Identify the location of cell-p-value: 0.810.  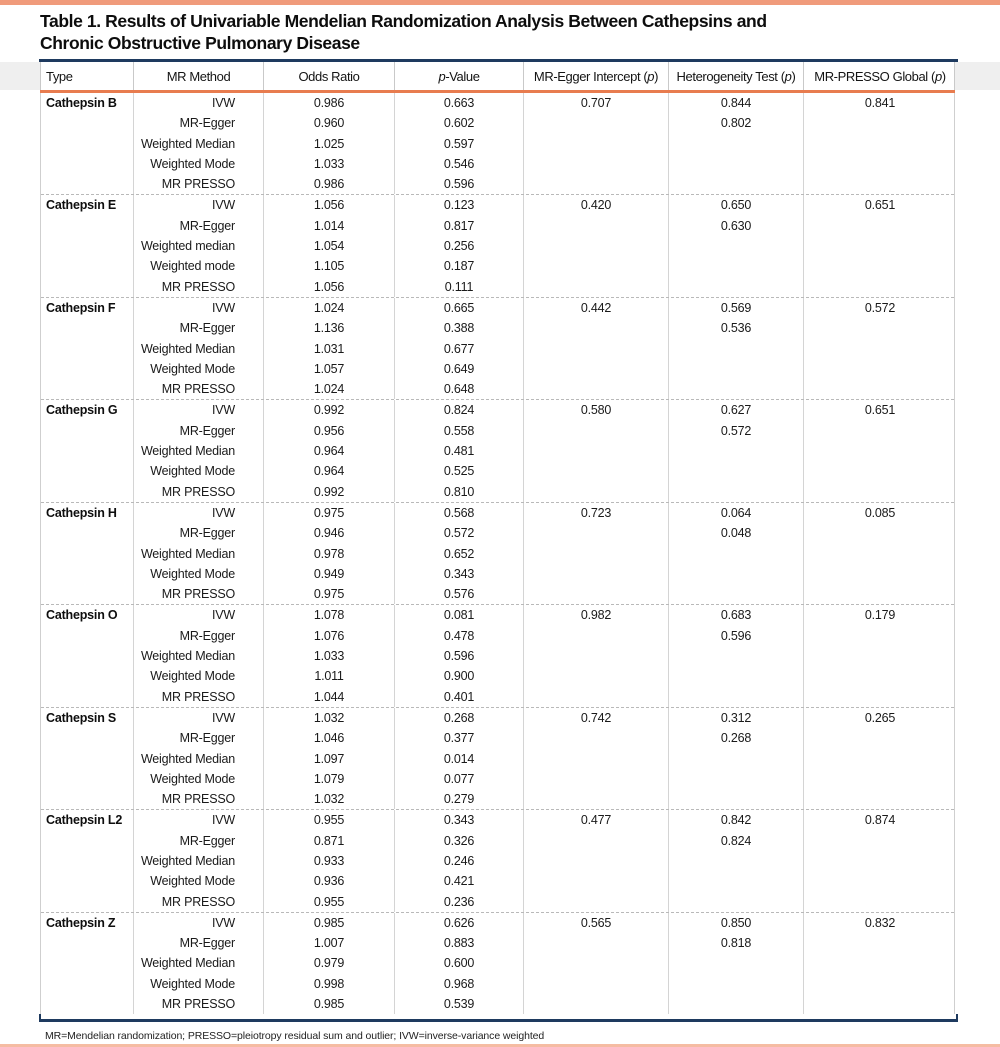
(458, 491).